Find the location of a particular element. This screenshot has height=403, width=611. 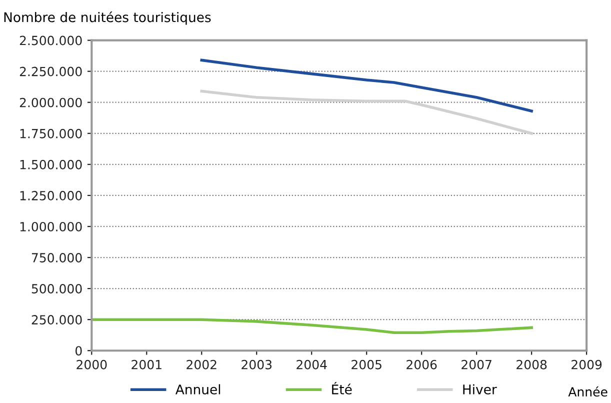

y-tick-label: 2.500.000 is located at coordinates (51, 41).